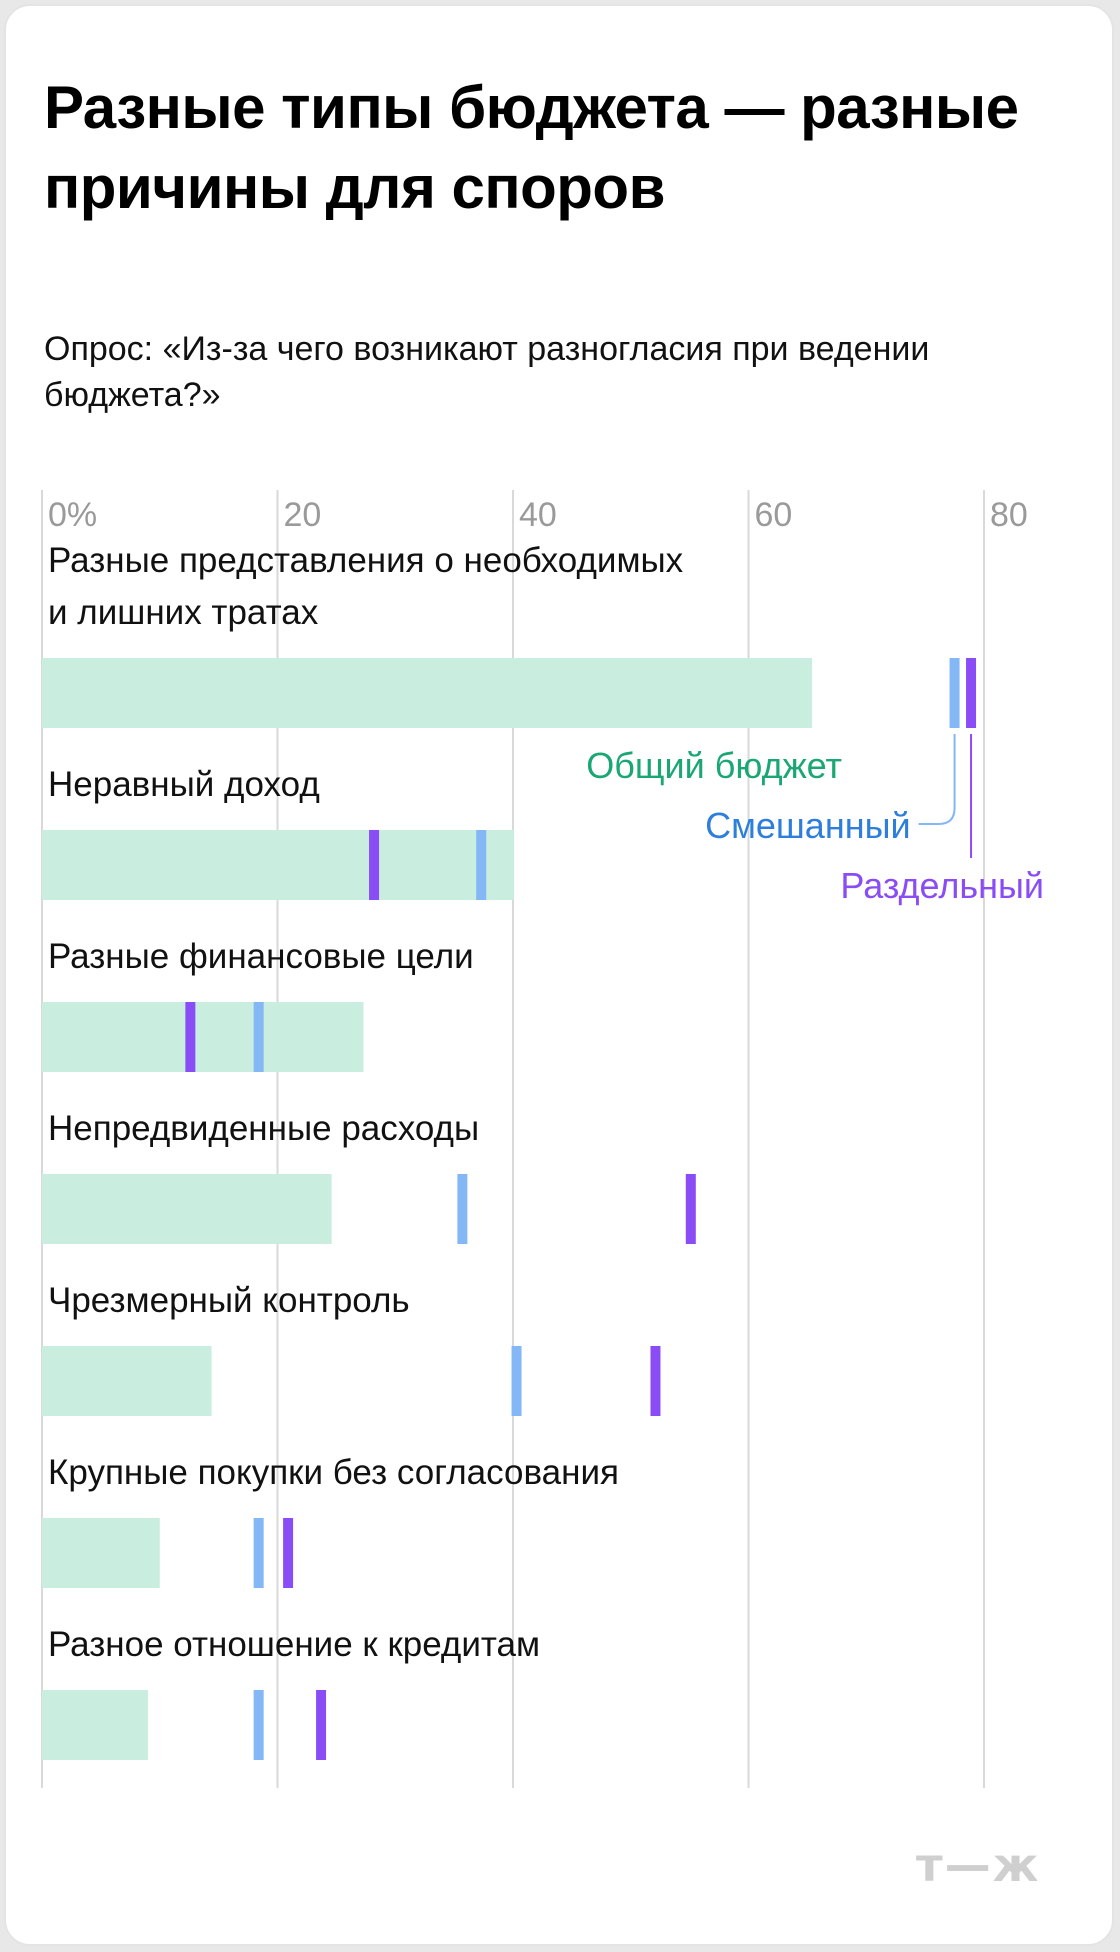 The image size is (1120, 1952). What do you see at coordinates (714, 765) in the screenshot?
I see `legend-label-common: Общий бюджет` at bounding box center [714, 765].